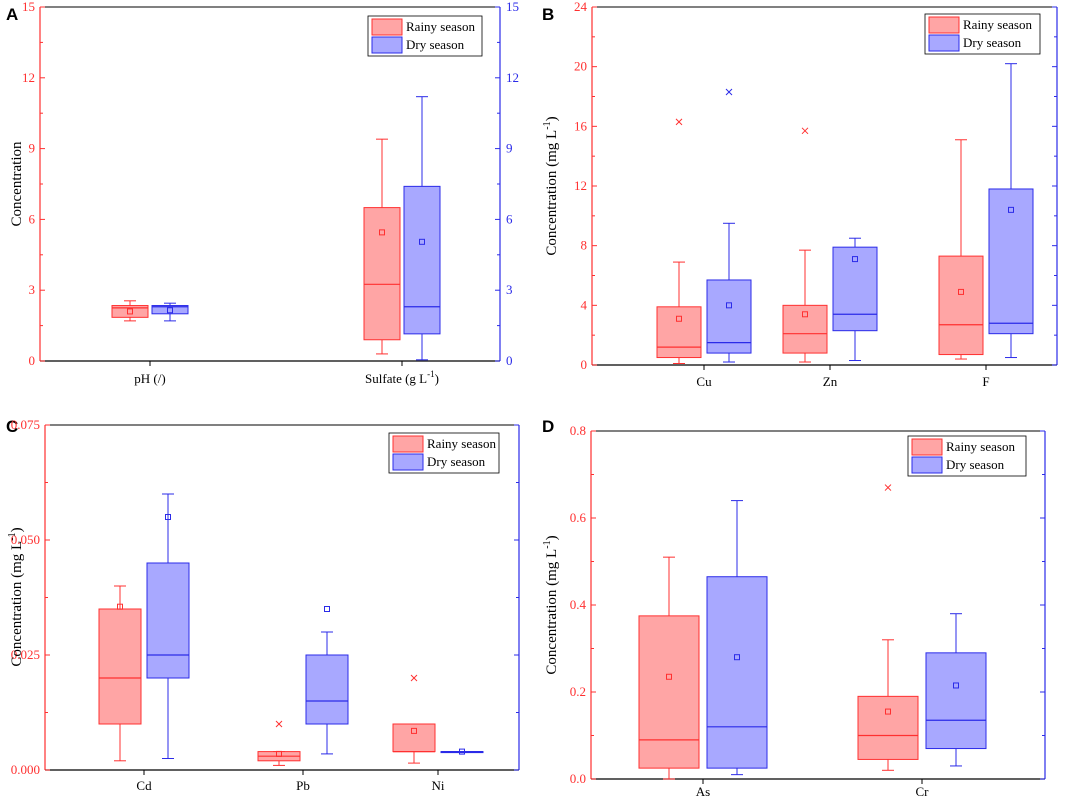 The image size is (1065, 800). What do you see at coordinates (980, 446) in the screenshot?
I see `legend-label-rainy: Rainy season` at bounding box center [980, 446].